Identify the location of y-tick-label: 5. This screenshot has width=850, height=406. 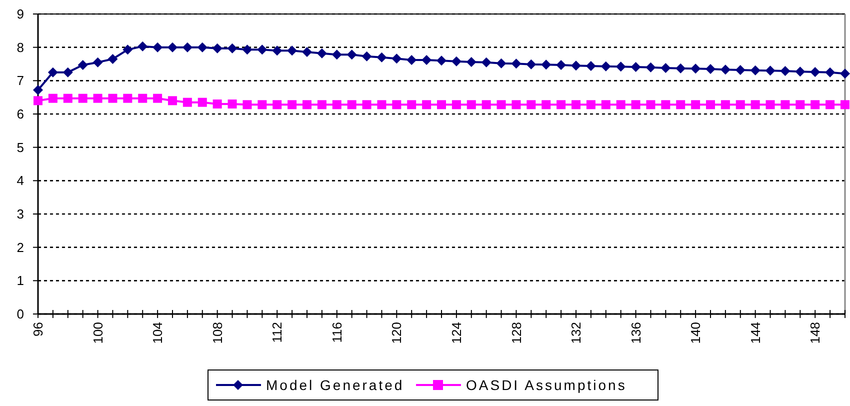
(20, 147).